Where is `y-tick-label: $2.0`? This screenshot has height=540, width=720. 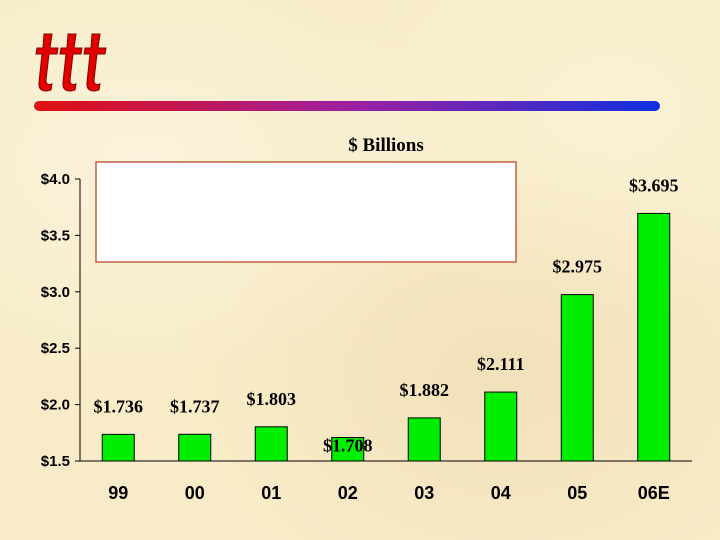
y-tick-label: $2.0 is located at coordinates (55, 405).